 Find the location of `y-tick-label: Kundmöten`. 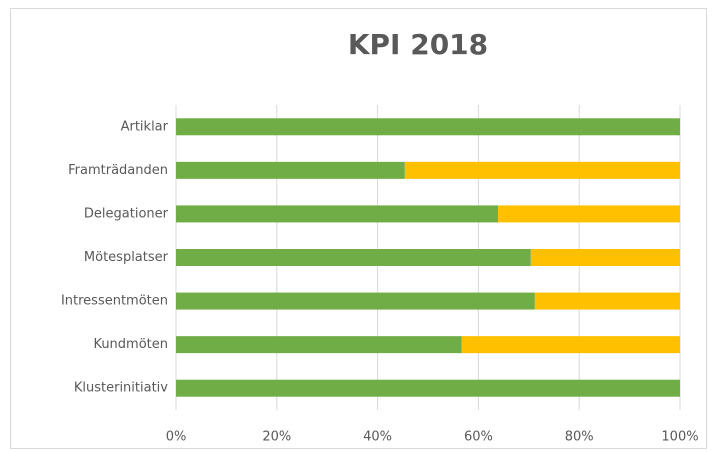

y-tick-label: Kundmöten is located at coordinates (130, 344).